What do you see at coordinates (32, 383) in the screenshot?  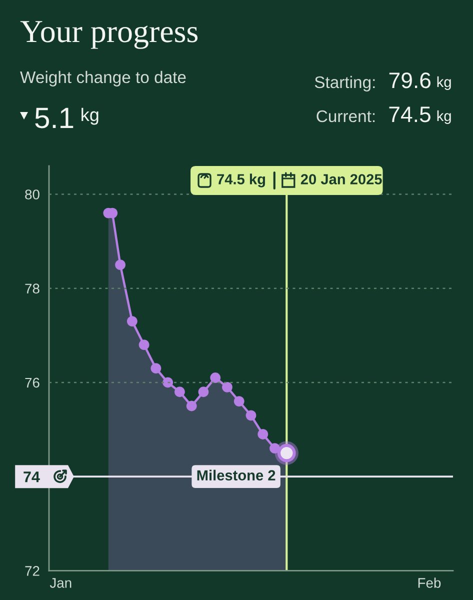 I see `y-tick-label: 76` at bounding box center [32, 383].